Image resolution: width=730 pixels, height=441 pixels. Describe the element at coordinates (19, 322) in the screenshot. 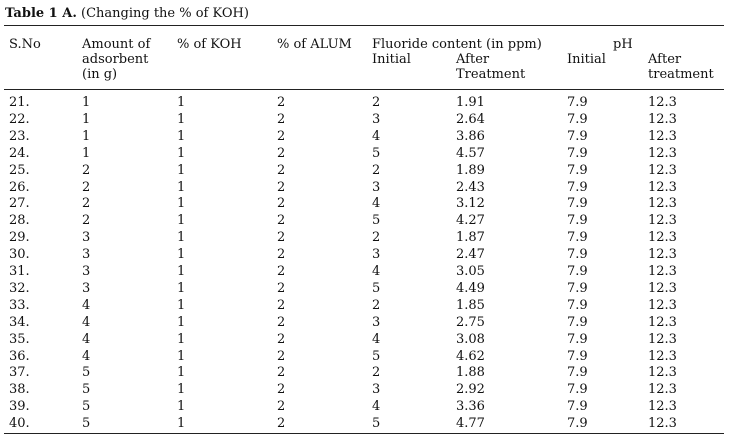

I see `cell-sno: 34.` at that location.